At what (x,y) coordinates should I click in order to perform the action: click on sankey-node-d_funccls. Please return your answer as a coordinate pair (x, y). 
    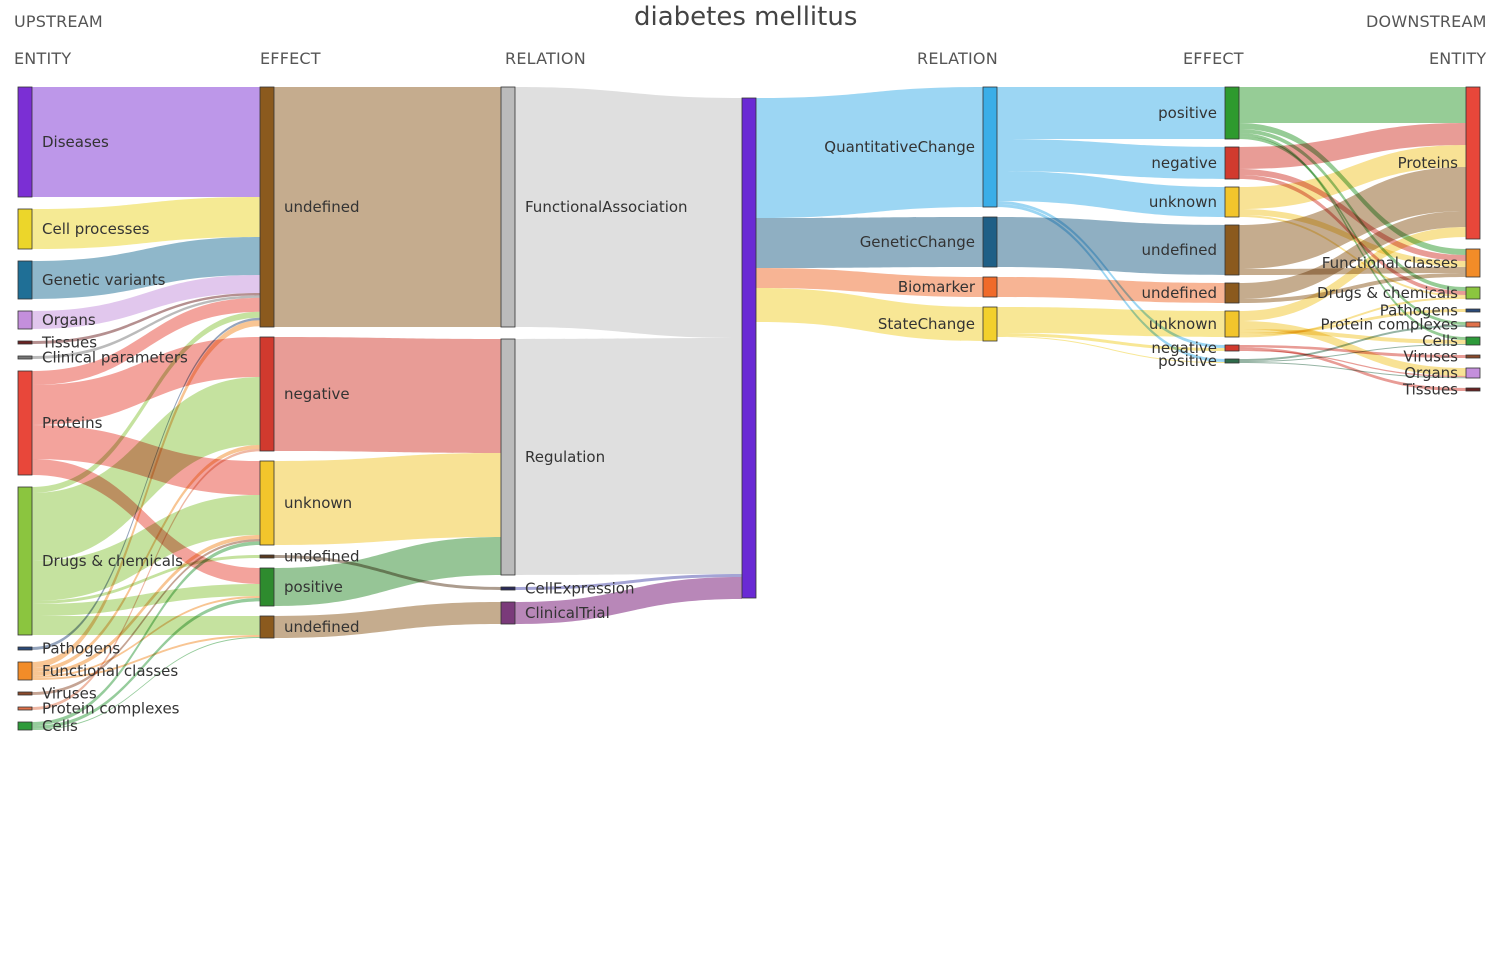
    Looking at the image, I should click on (1473, 263).